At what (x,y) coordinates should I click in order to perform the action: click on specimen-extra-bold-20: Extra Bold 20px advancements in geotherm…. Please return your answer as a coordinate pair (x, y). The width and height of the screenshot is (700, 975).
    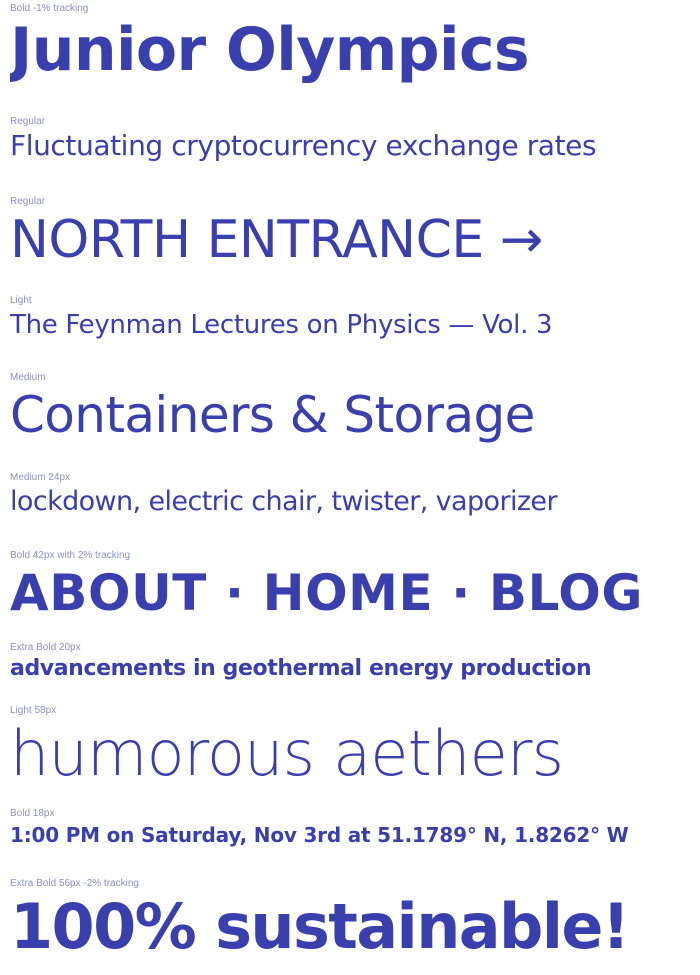
    Looking at the image, I should click on (352, 663).